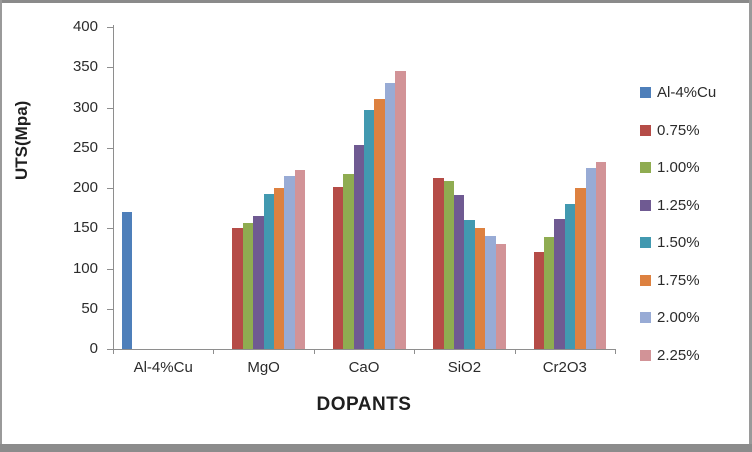  I want to click on legend-item-2.25%: 2.25%, so click(678, 355).